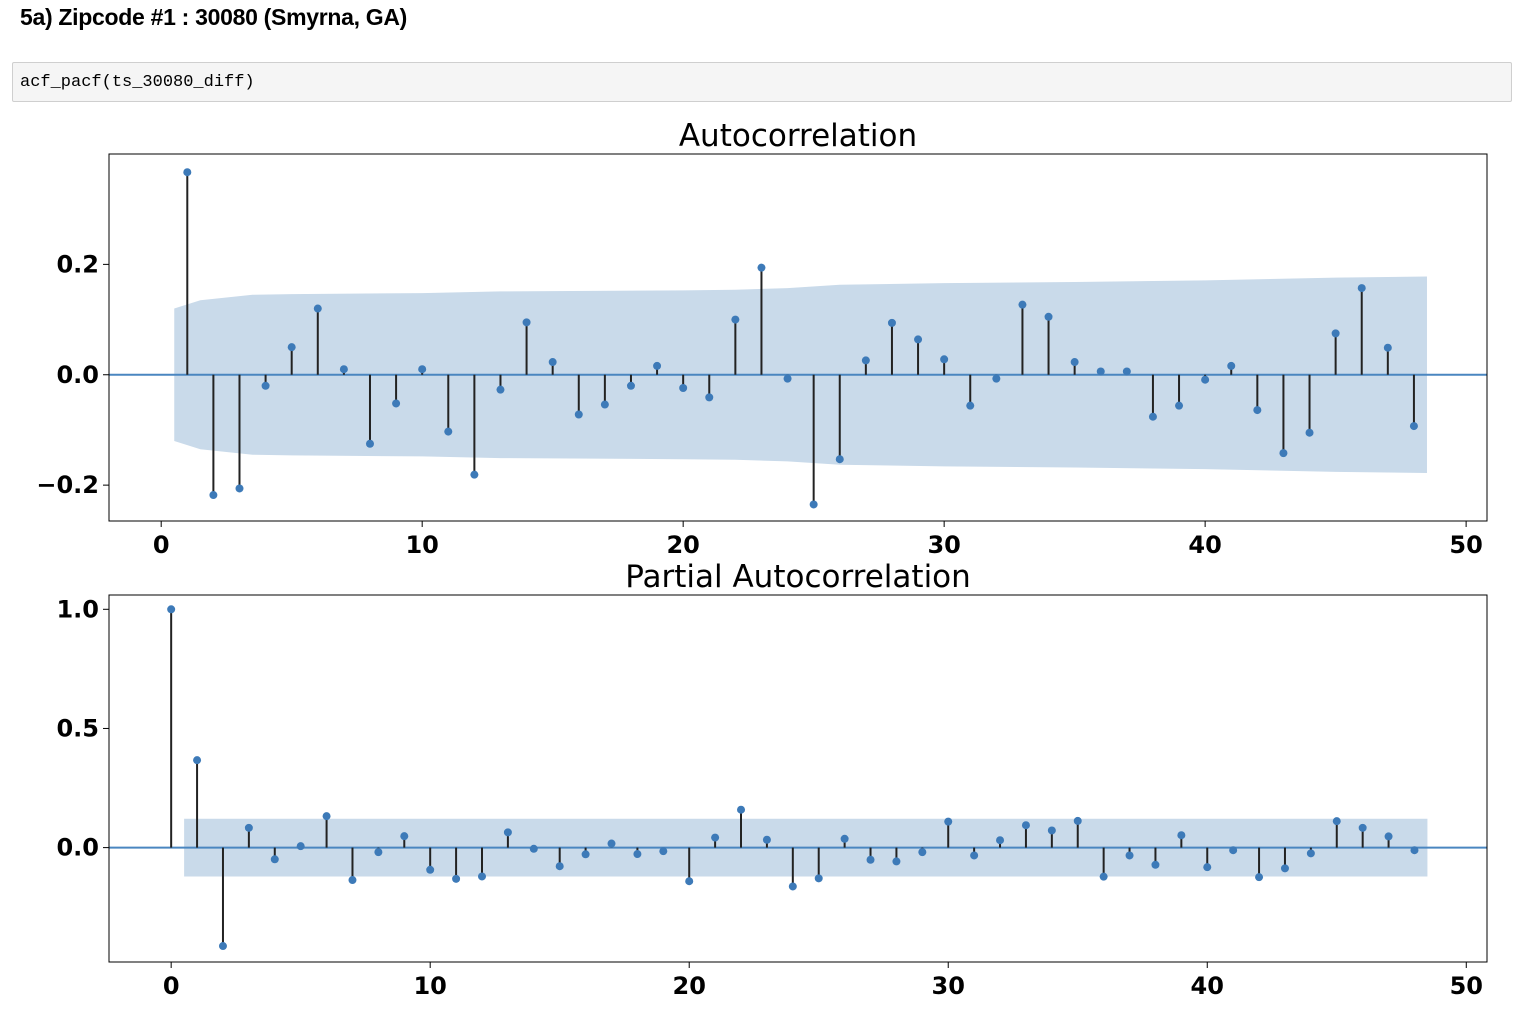 This screenshot has height=1022, width=1526. Describe the element at coordinates (798, 136) in the screenshot. I see `chart-title: Autocorrelation` at that location.